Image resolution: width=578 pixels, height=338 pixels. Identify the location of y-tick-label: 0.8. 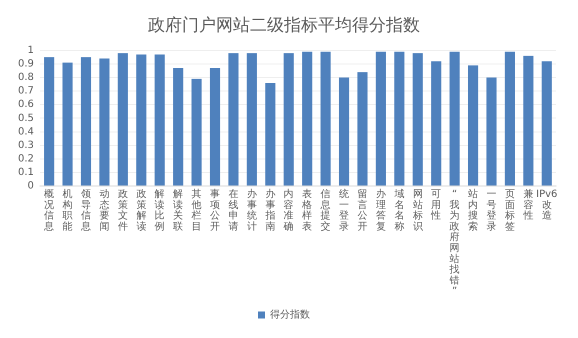
(26, 78).